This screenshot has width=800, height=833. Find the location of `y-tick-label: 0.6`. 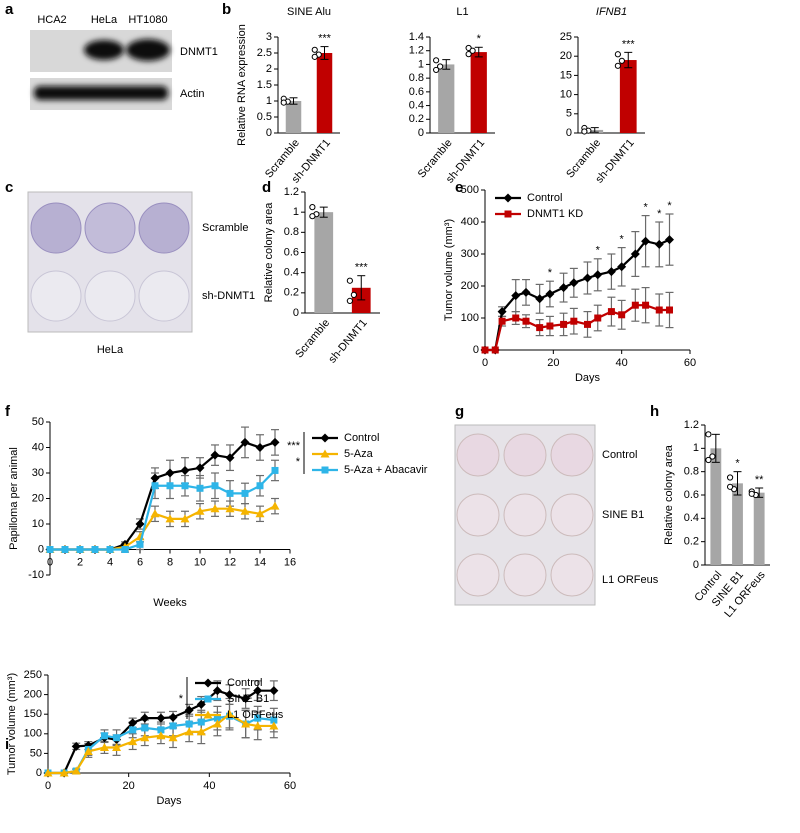

y-tick-label: 0.6 is located at coordinates (691, 495).